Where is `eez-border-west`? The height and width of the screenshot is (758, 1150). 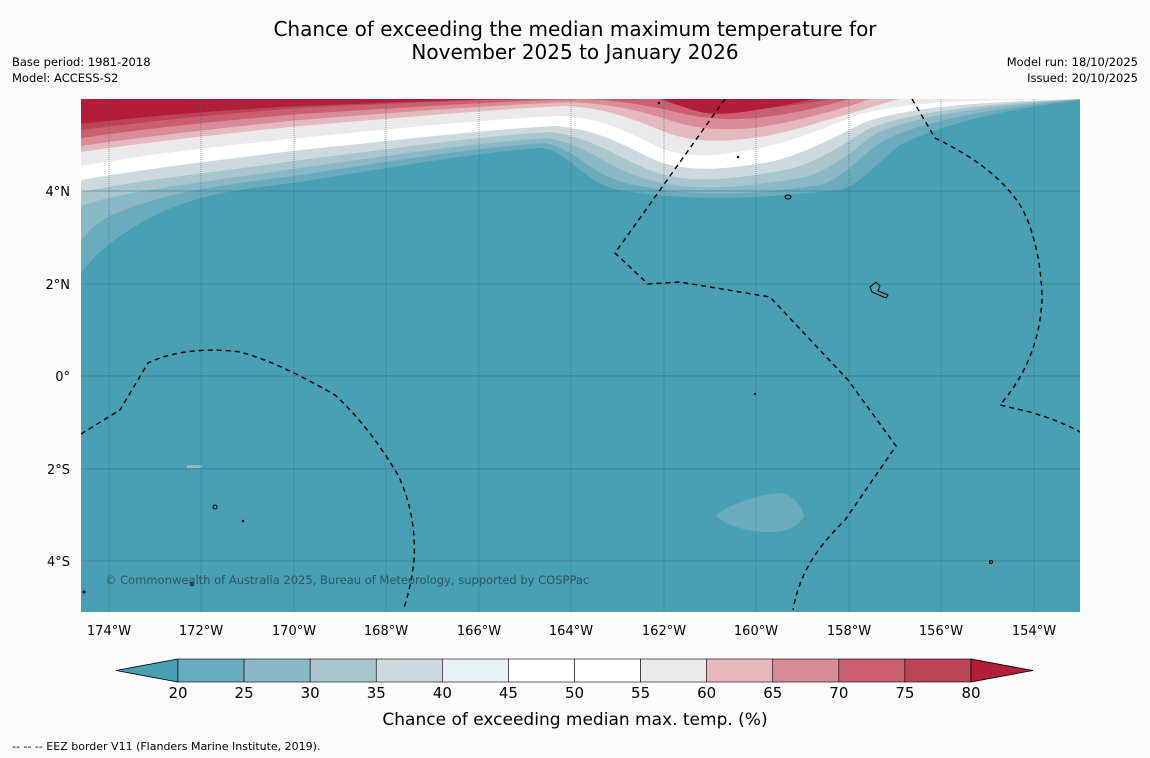
eez-border-west is located at coordinates (248, 479).